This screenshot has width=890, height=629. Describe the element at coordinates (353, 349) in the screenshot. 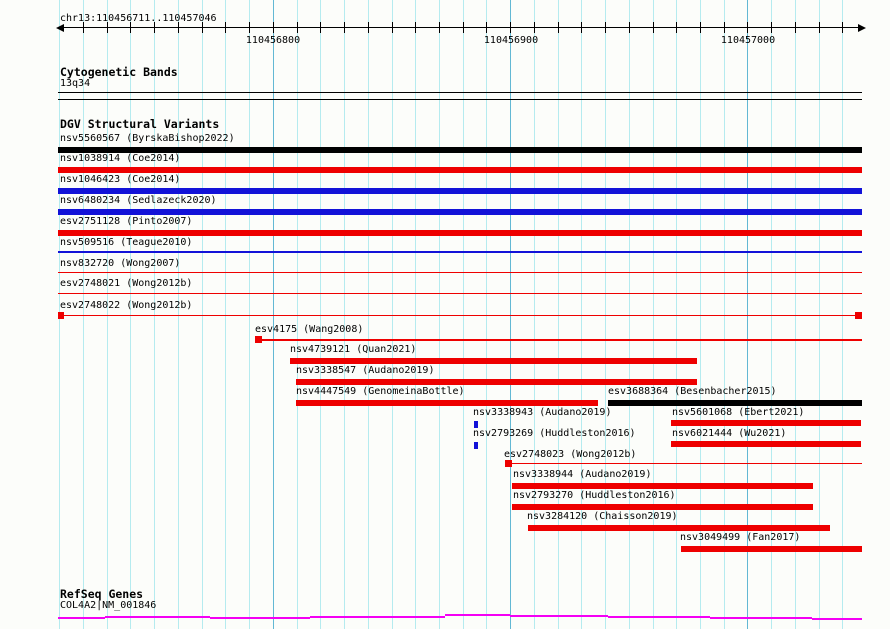

I see `variant-label-nsv4739121: nsv4739121 (Quan2021)` at that location.